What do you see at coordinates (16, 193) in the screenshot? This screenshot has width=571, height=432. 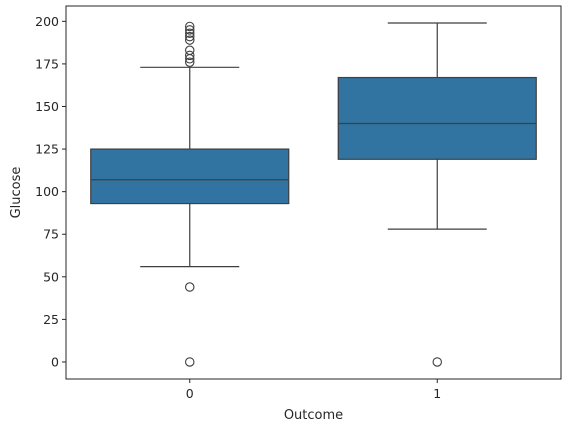 I see `y-axis-title: Glucose` at bounding box center [16, 193].